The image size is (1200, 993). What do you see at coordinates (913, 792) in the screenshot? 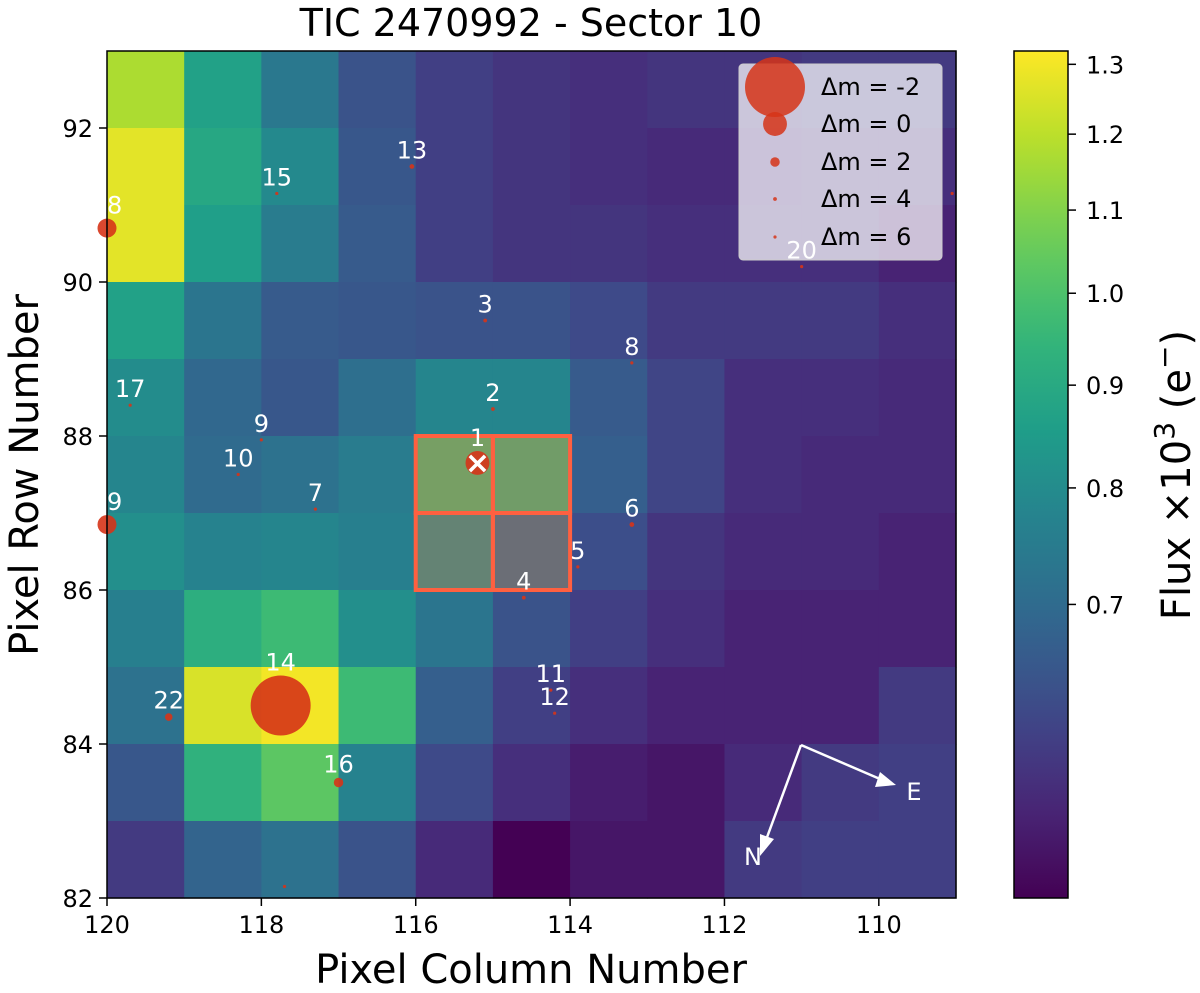
I see `compass-east-label: E` at bounding box center [913, 792].